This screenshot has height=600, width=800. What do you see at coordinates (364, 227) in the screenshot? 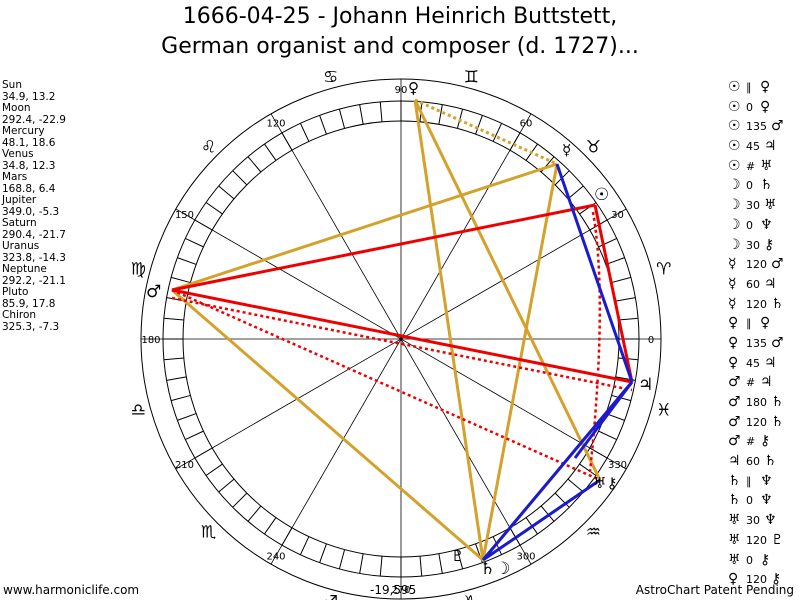
I see `aspect-line-gold` at bounding box center [364, 227].